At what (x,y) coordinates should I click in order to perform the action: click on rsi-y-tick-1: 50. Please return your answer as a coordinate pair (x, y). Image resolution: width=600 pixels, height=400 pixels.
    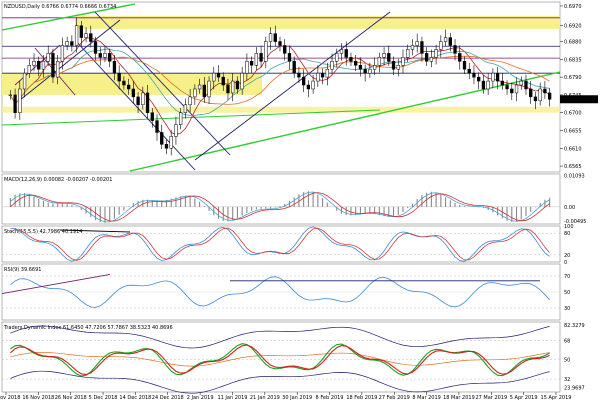
    Looking at the image, I should click on (567, 293).